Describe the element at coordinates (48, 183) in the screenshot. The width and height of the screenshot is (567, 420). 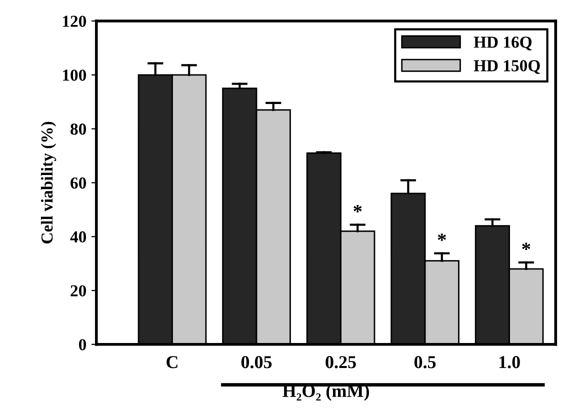
I see `y-axis-title: Cell viability (%)` at that location.